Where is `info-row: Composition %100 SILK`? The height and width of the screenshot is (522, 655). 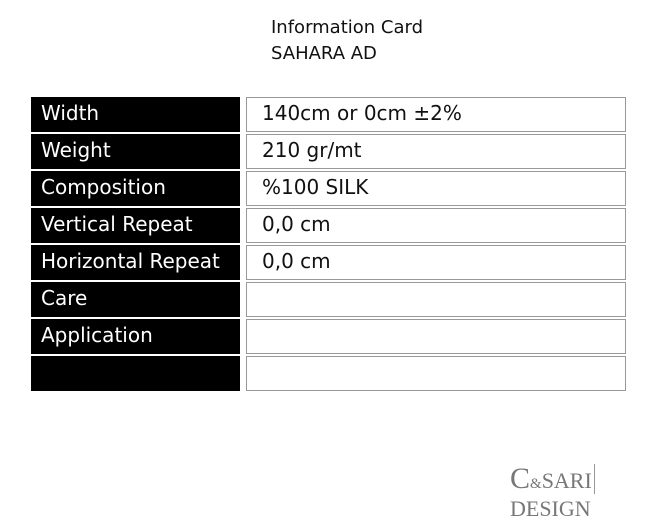
info-row: Composition %100 SILK is located at coordinates (329, 188).